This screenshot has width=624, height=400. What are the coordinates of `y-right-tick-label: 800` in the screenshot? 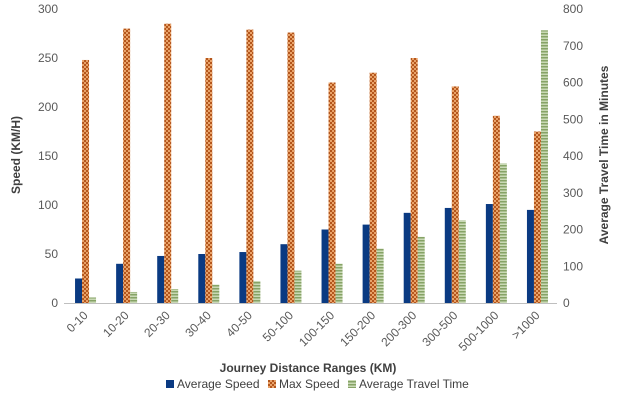 It's located at (573, 9).